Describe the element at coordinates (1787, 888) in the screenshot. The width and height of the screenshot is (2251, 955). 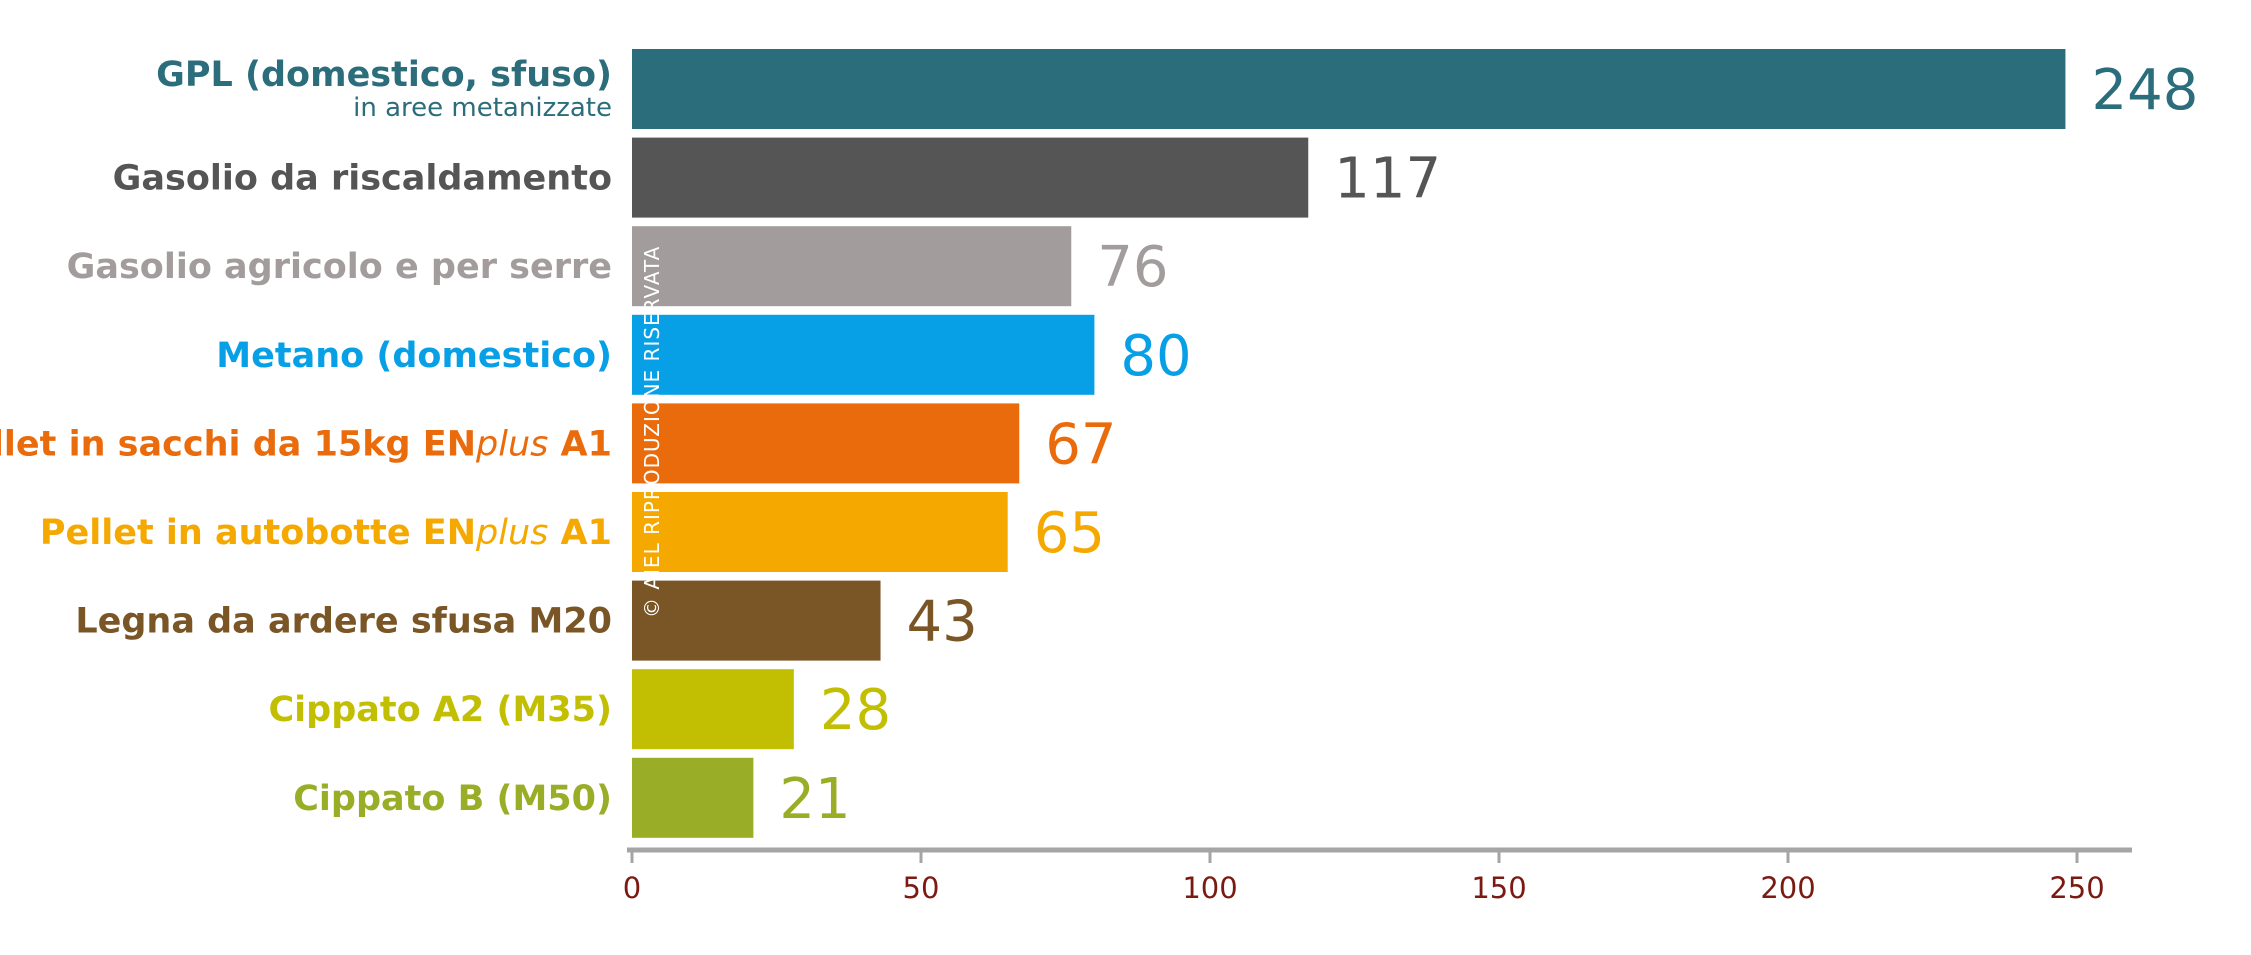
I see `x-tick-label: 200` at that location.